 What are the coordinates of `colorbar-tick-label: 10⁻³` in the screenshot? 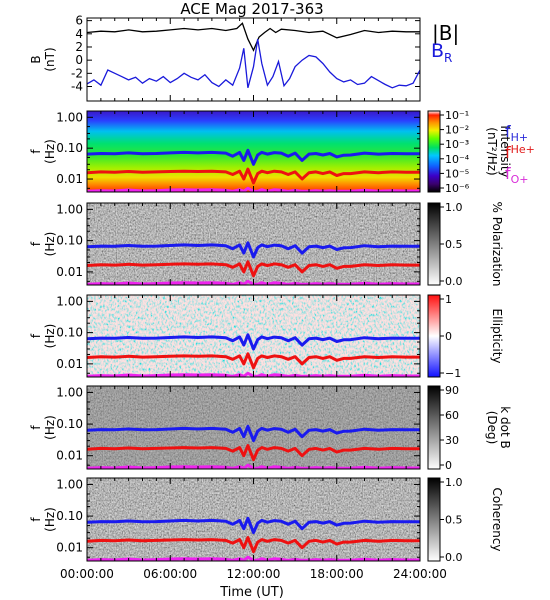 It's located at (457, 144).